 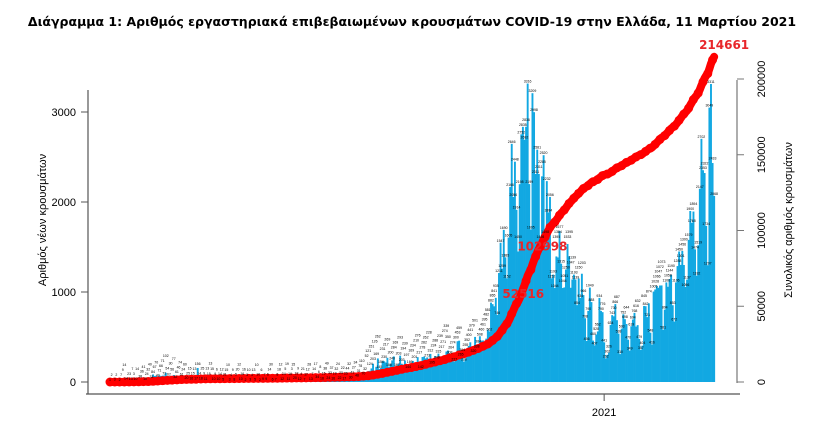 What do you see at coordinates (564, 276) in the screenshot?
I see `bar-value-label: 1051` at bounding box center [564, 276].